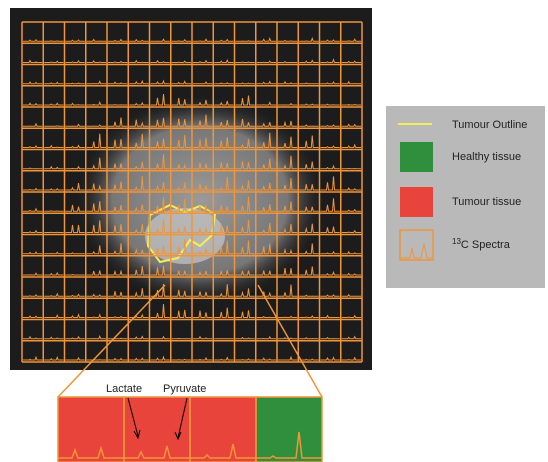 This screenshot has height=462, width=548. What do you see at coordinates (489, 125) in the screenshot?
I see `legend-label: Tumour Outline` at bounding box center [489, 125].